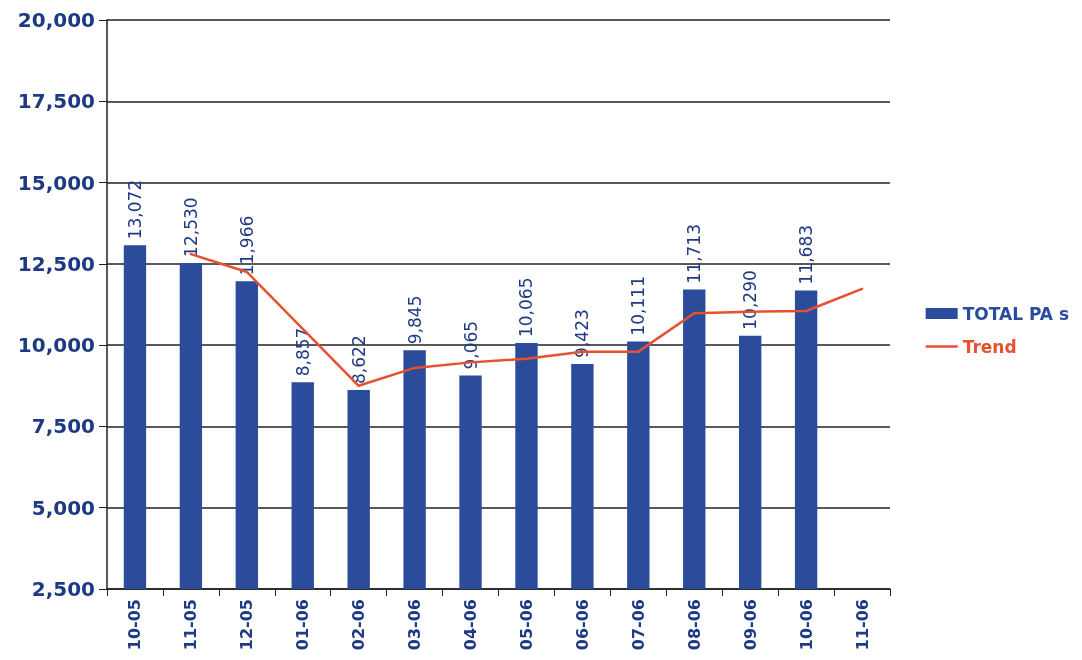 The height and width of the screenshot is (660, 1082). Describe the element at coordinates (1015, 313) in the screenshot. I see `legend-label: TOTAL PA s` at that location.